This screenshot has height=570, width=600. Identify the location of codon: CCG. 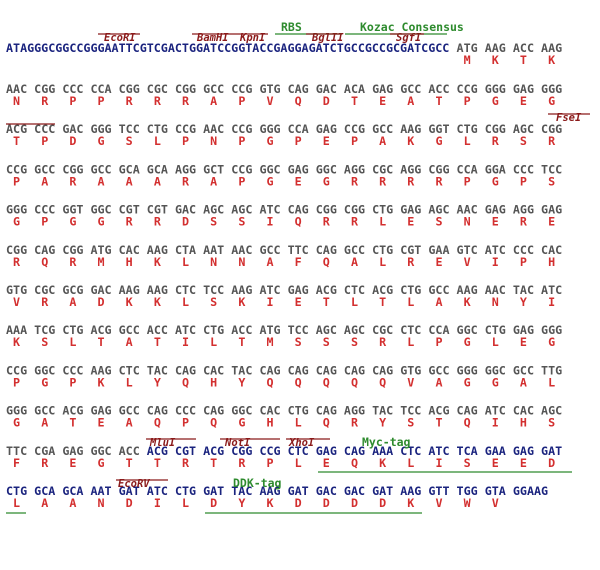
(241, 129).